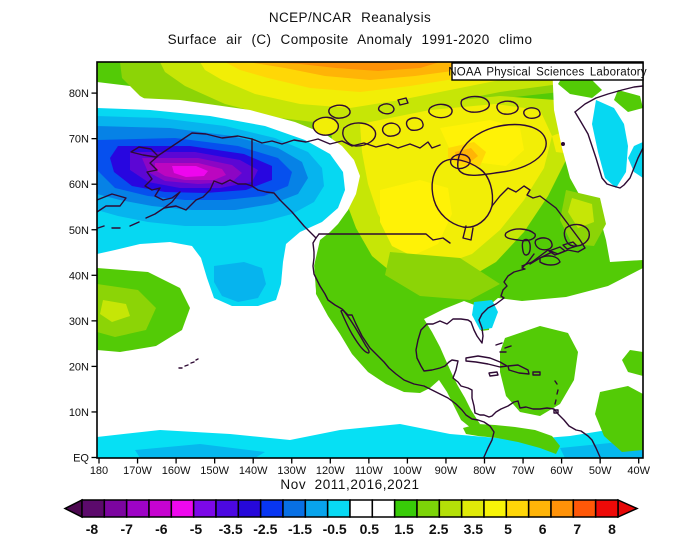 The height and width of the screenshot is (542, 700). I want to click on colorbar-tick-label: -5, so click(196, 529).